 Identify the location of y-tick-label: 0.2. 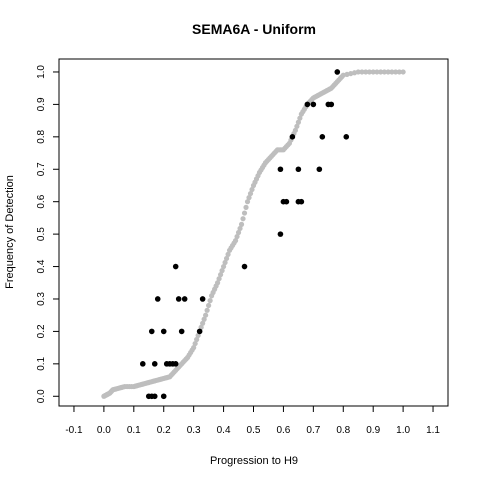
(41, 331).